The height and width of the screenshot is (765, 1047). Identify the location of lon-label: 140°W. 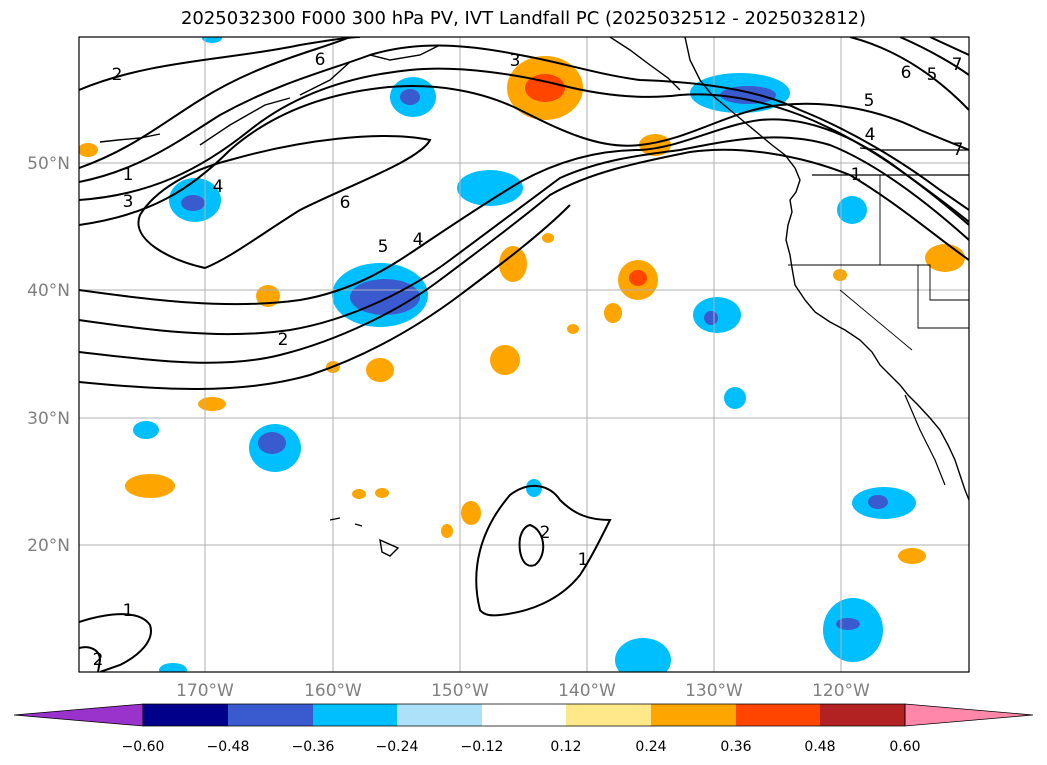
(587, 691).